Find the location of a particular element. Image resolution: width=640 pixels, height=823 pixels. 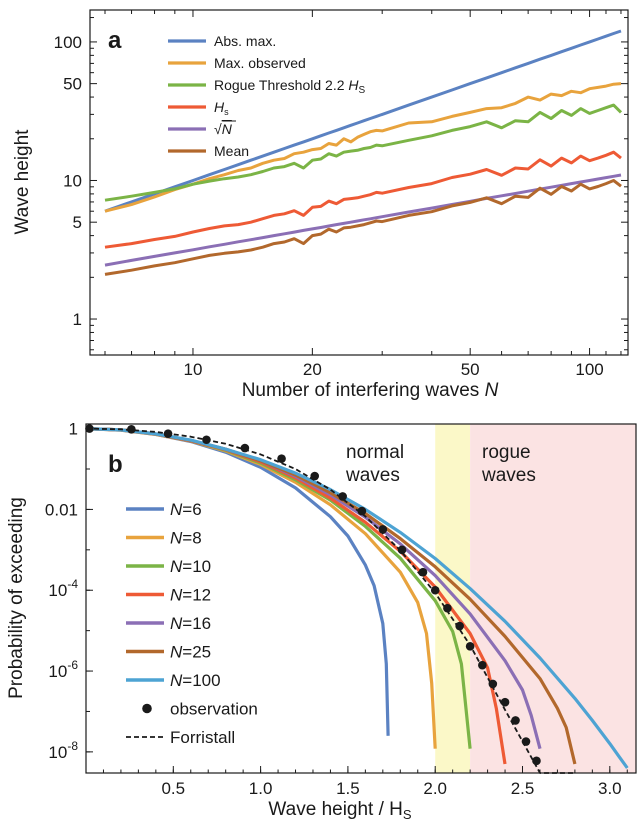

panel-b-legend-swatch-observation is located at coordinates (147, 708).